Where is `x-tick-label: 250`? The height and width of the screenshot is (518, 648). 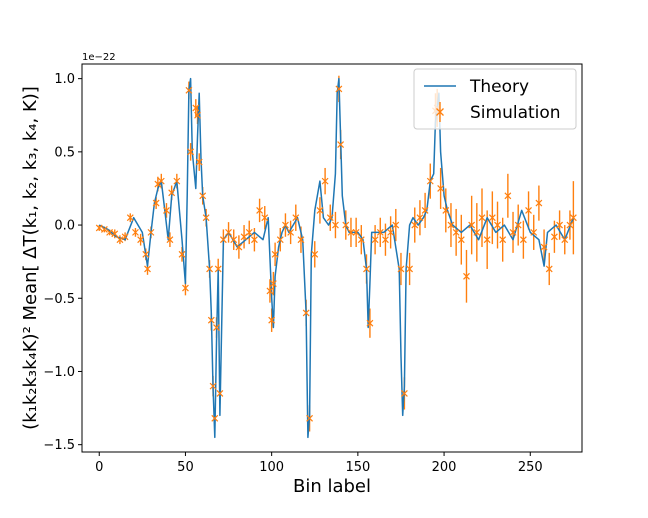 x-tick-label: 250 is located at coordinates (530, 467).